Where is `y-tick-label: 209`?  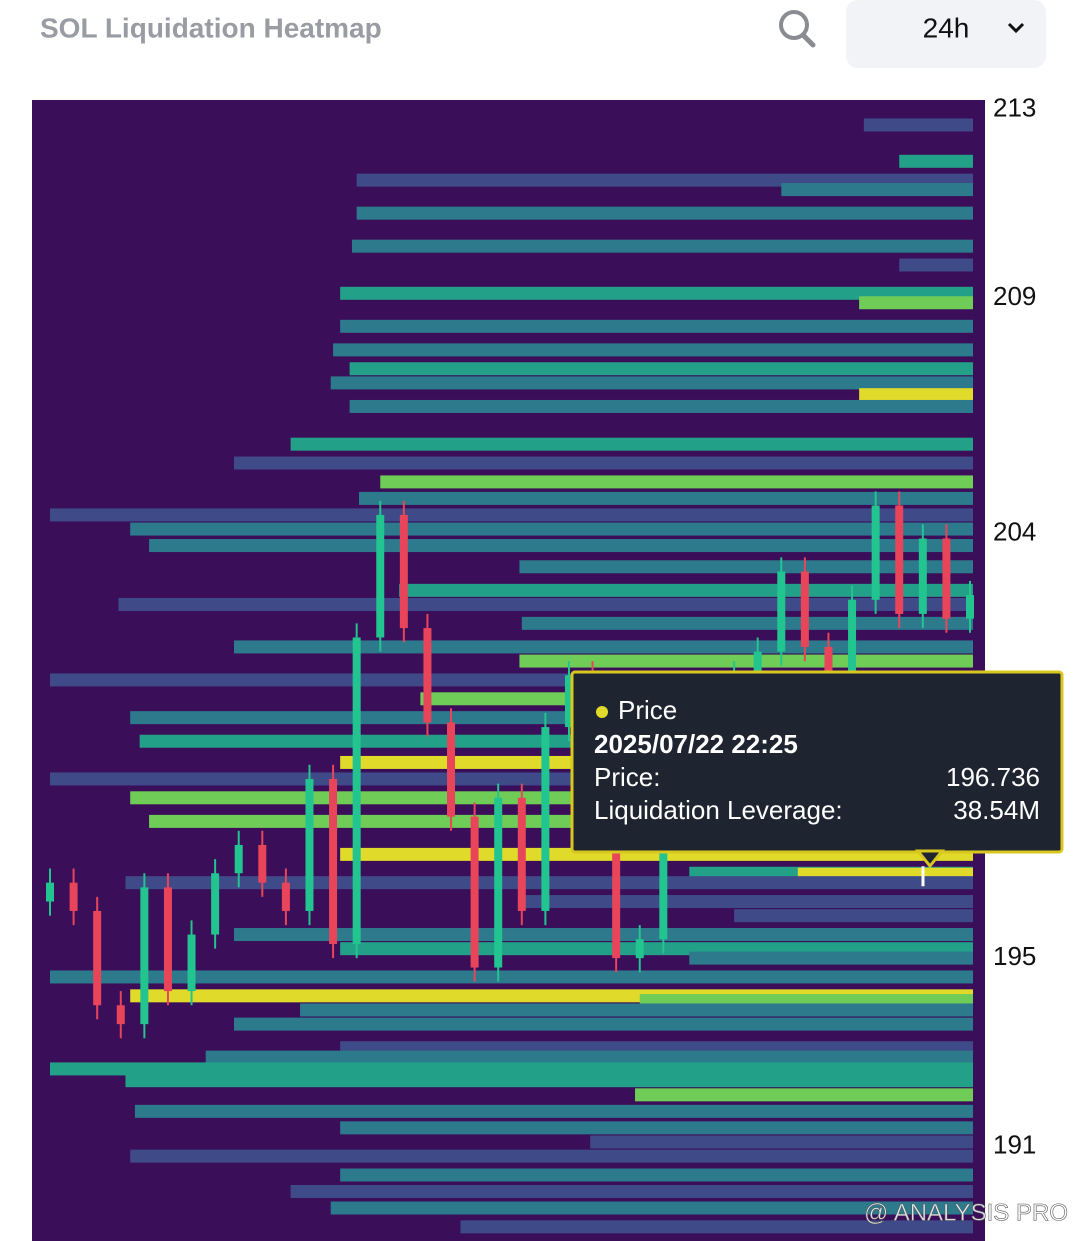 y-tick-label: 209 is located at coordinates (1014, 296).